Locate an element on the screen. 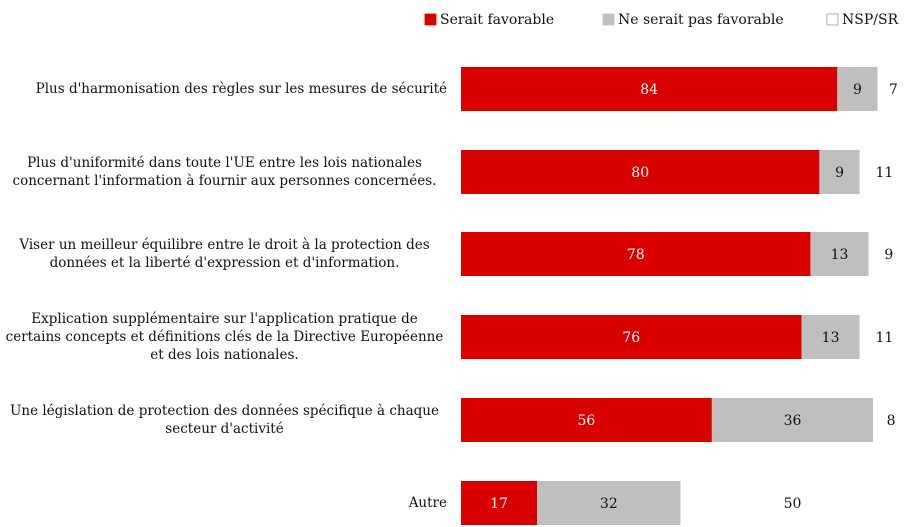 Image resolution: width=909 pixels, height=527 pixels. data-label: 7 is located at coordinates (893, 90).